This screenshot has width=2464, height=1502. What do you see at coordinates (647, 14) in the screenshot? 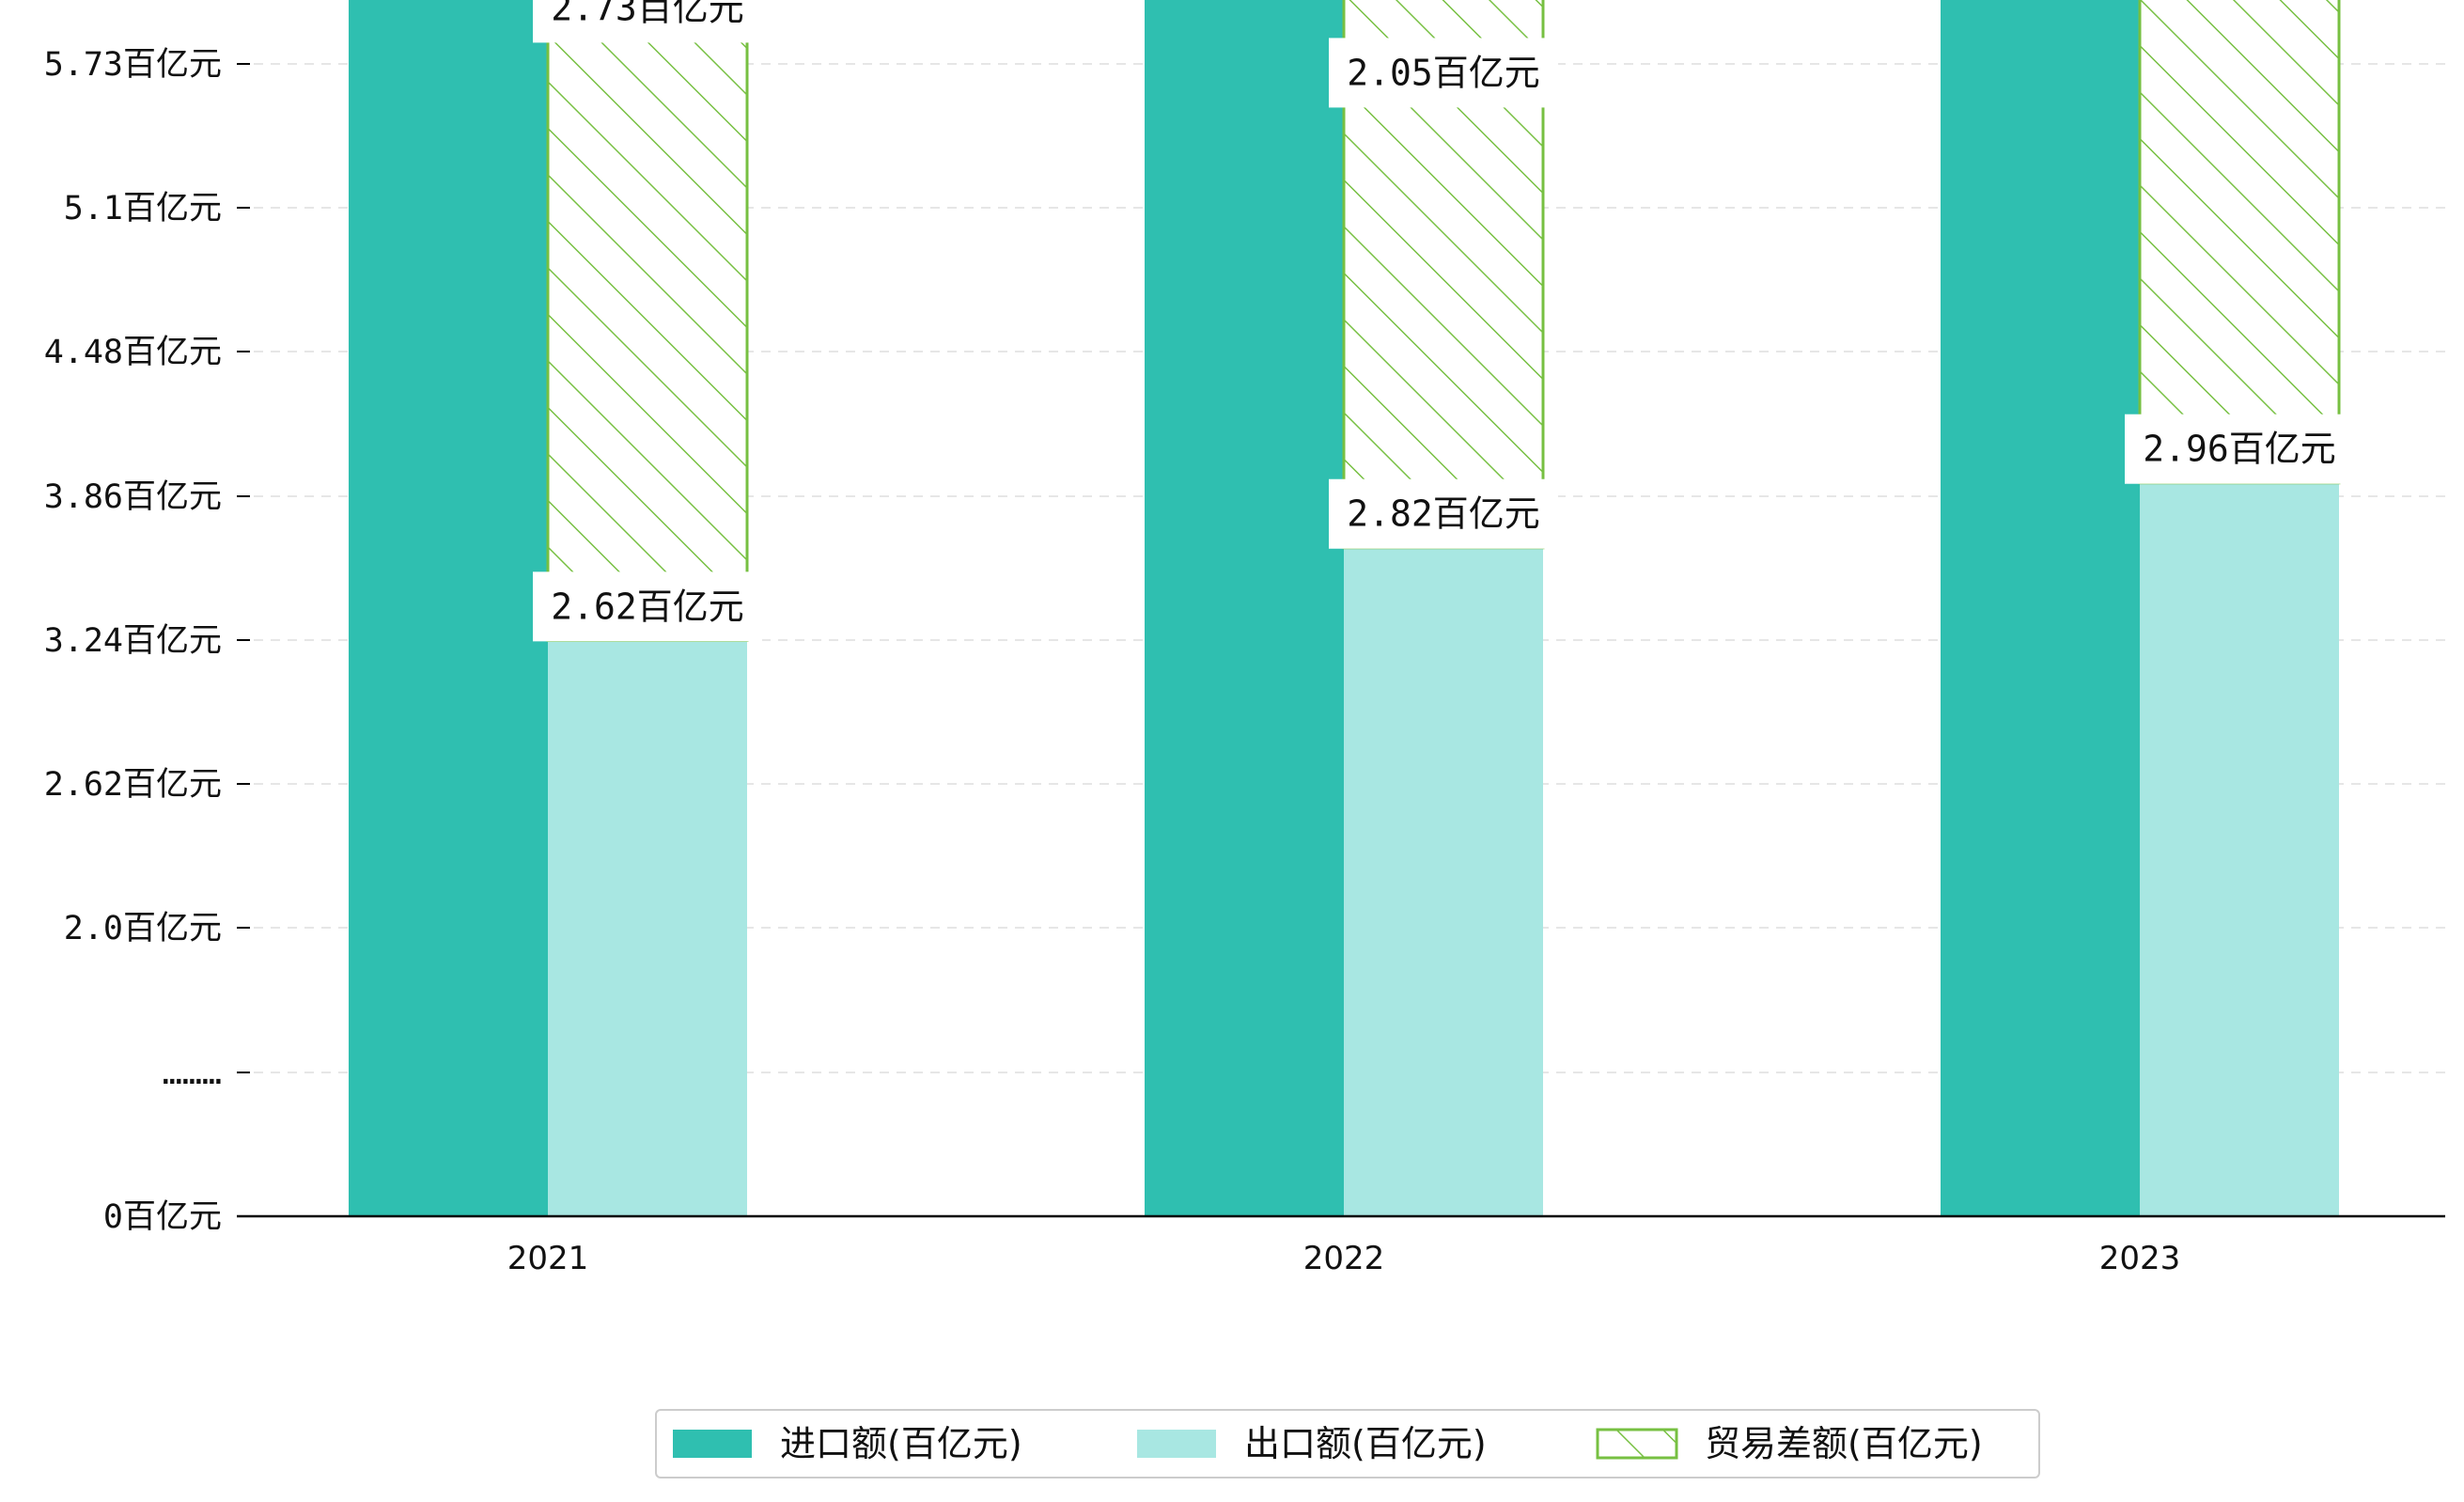
I see `data-label-balance: 2.73百亿元` at bounding box center [647, 14].